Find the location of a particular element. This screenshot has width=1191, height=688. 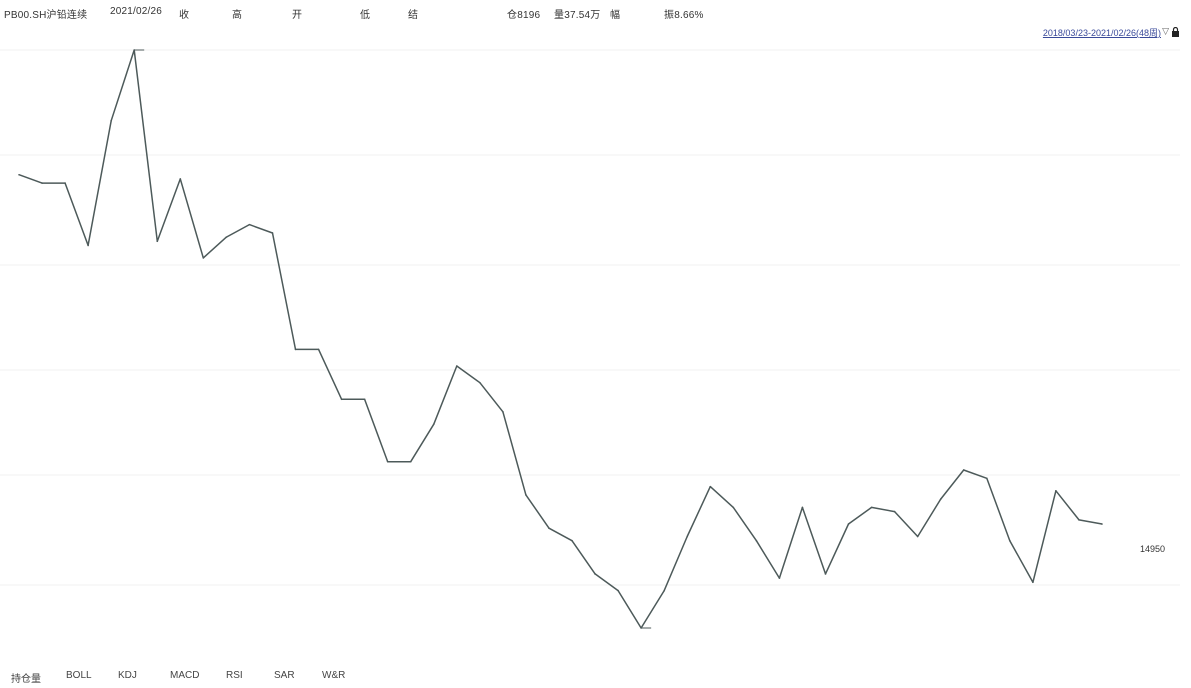

indicator-tab-sar: SAR is located at coordinates (284, 675).